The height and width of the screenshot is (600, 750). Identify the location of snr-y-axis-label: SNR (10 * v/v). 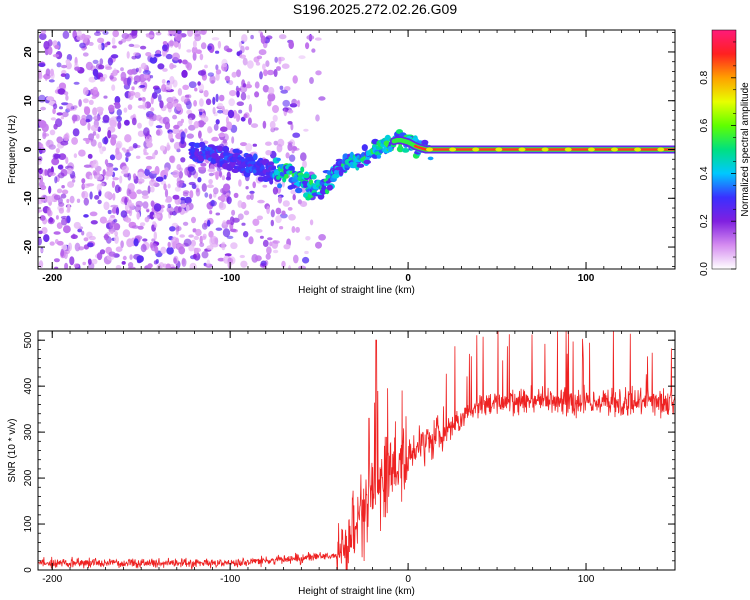
(12, 451).